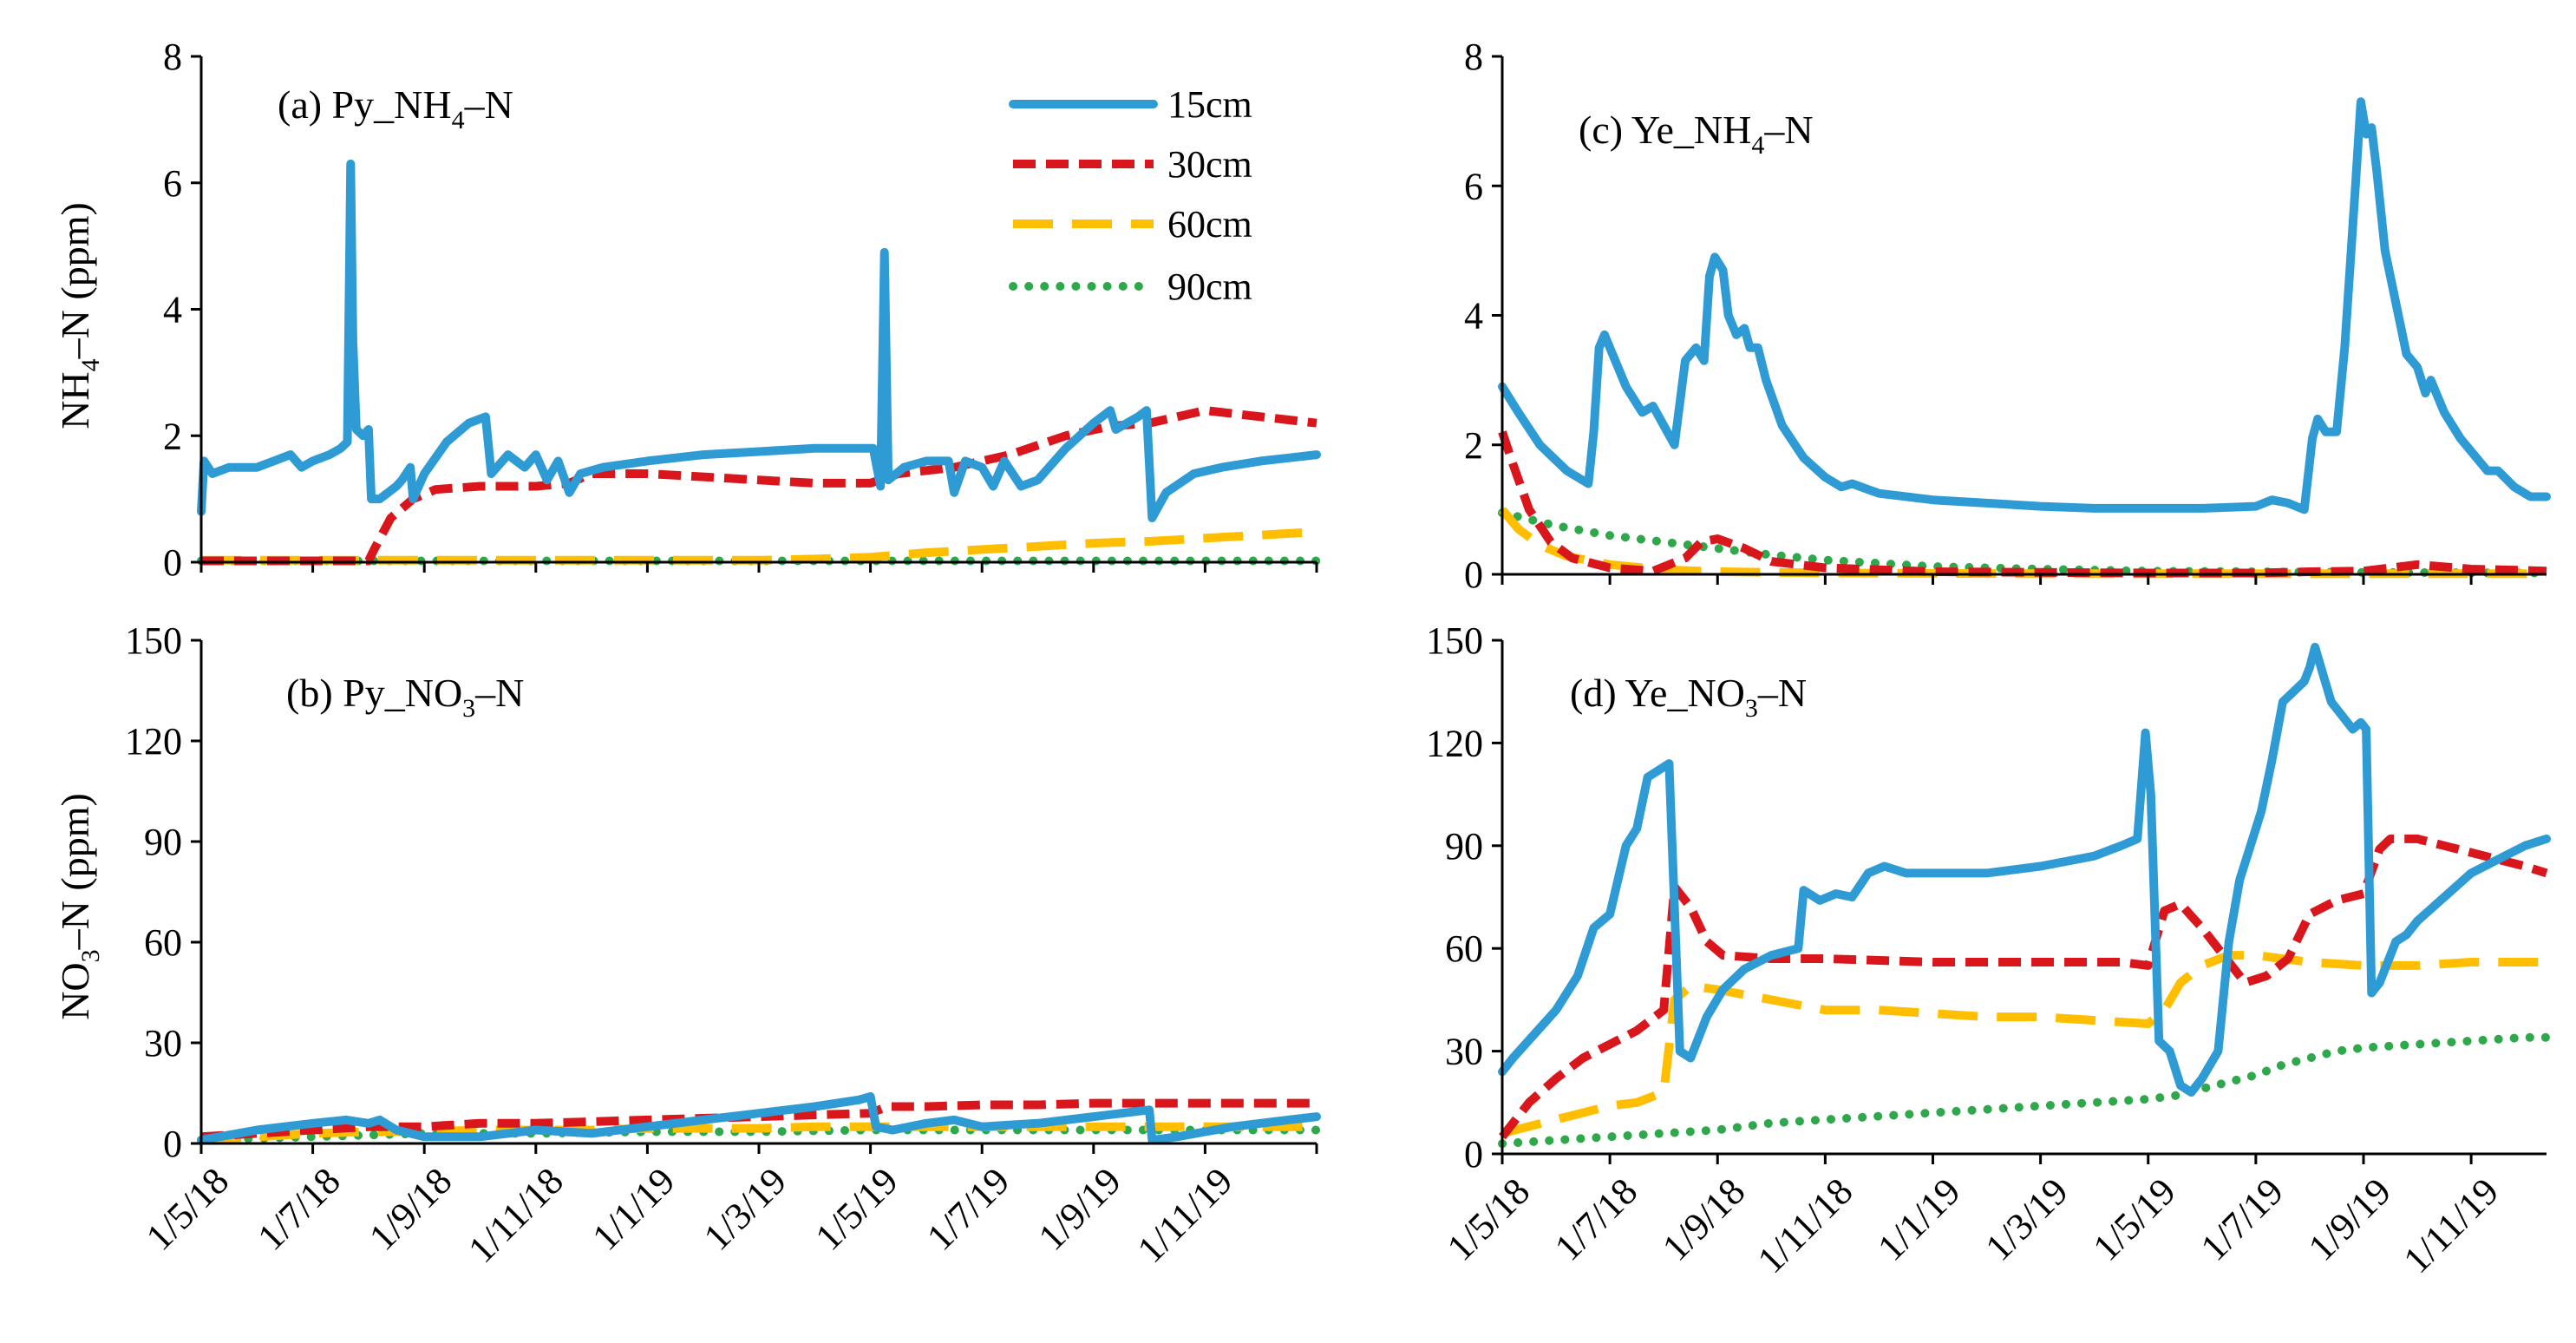 The height and width of the screenshot is (1343, 2576). I want to click on x-tick-label-d-3: 1/11/18, so click(1805, 1225).